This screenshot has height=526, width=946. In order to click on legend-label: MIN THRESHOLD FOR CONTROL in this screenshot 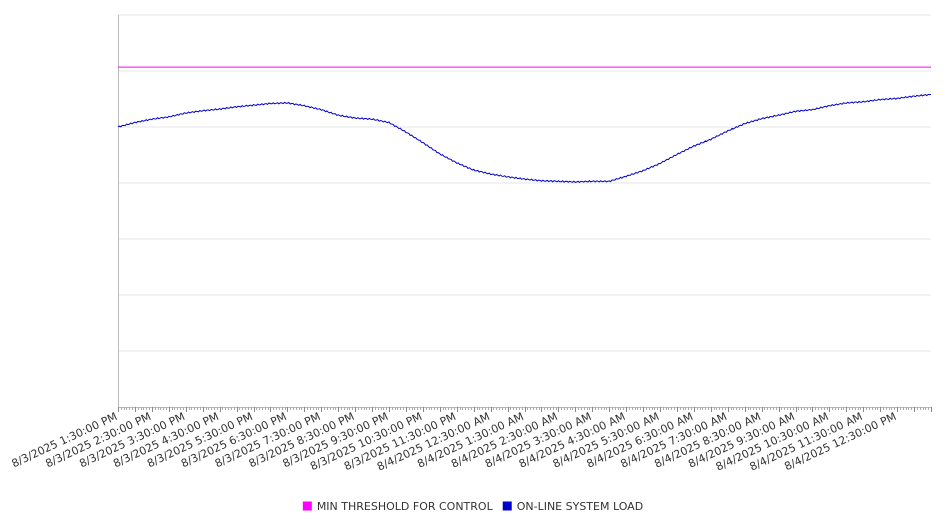, I will do `click(405, 506)`.